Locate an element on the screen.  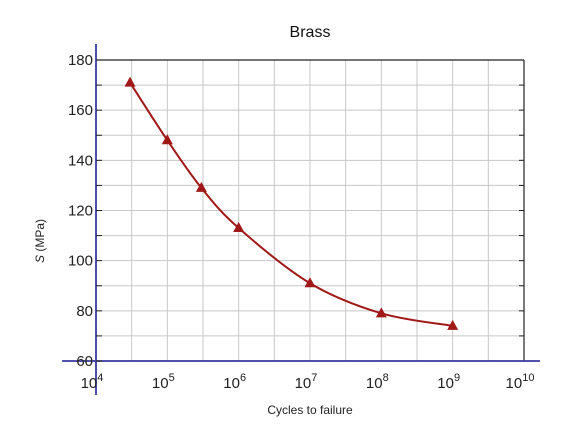
y-tick-label: 160 is located at coordinates (80, 110).